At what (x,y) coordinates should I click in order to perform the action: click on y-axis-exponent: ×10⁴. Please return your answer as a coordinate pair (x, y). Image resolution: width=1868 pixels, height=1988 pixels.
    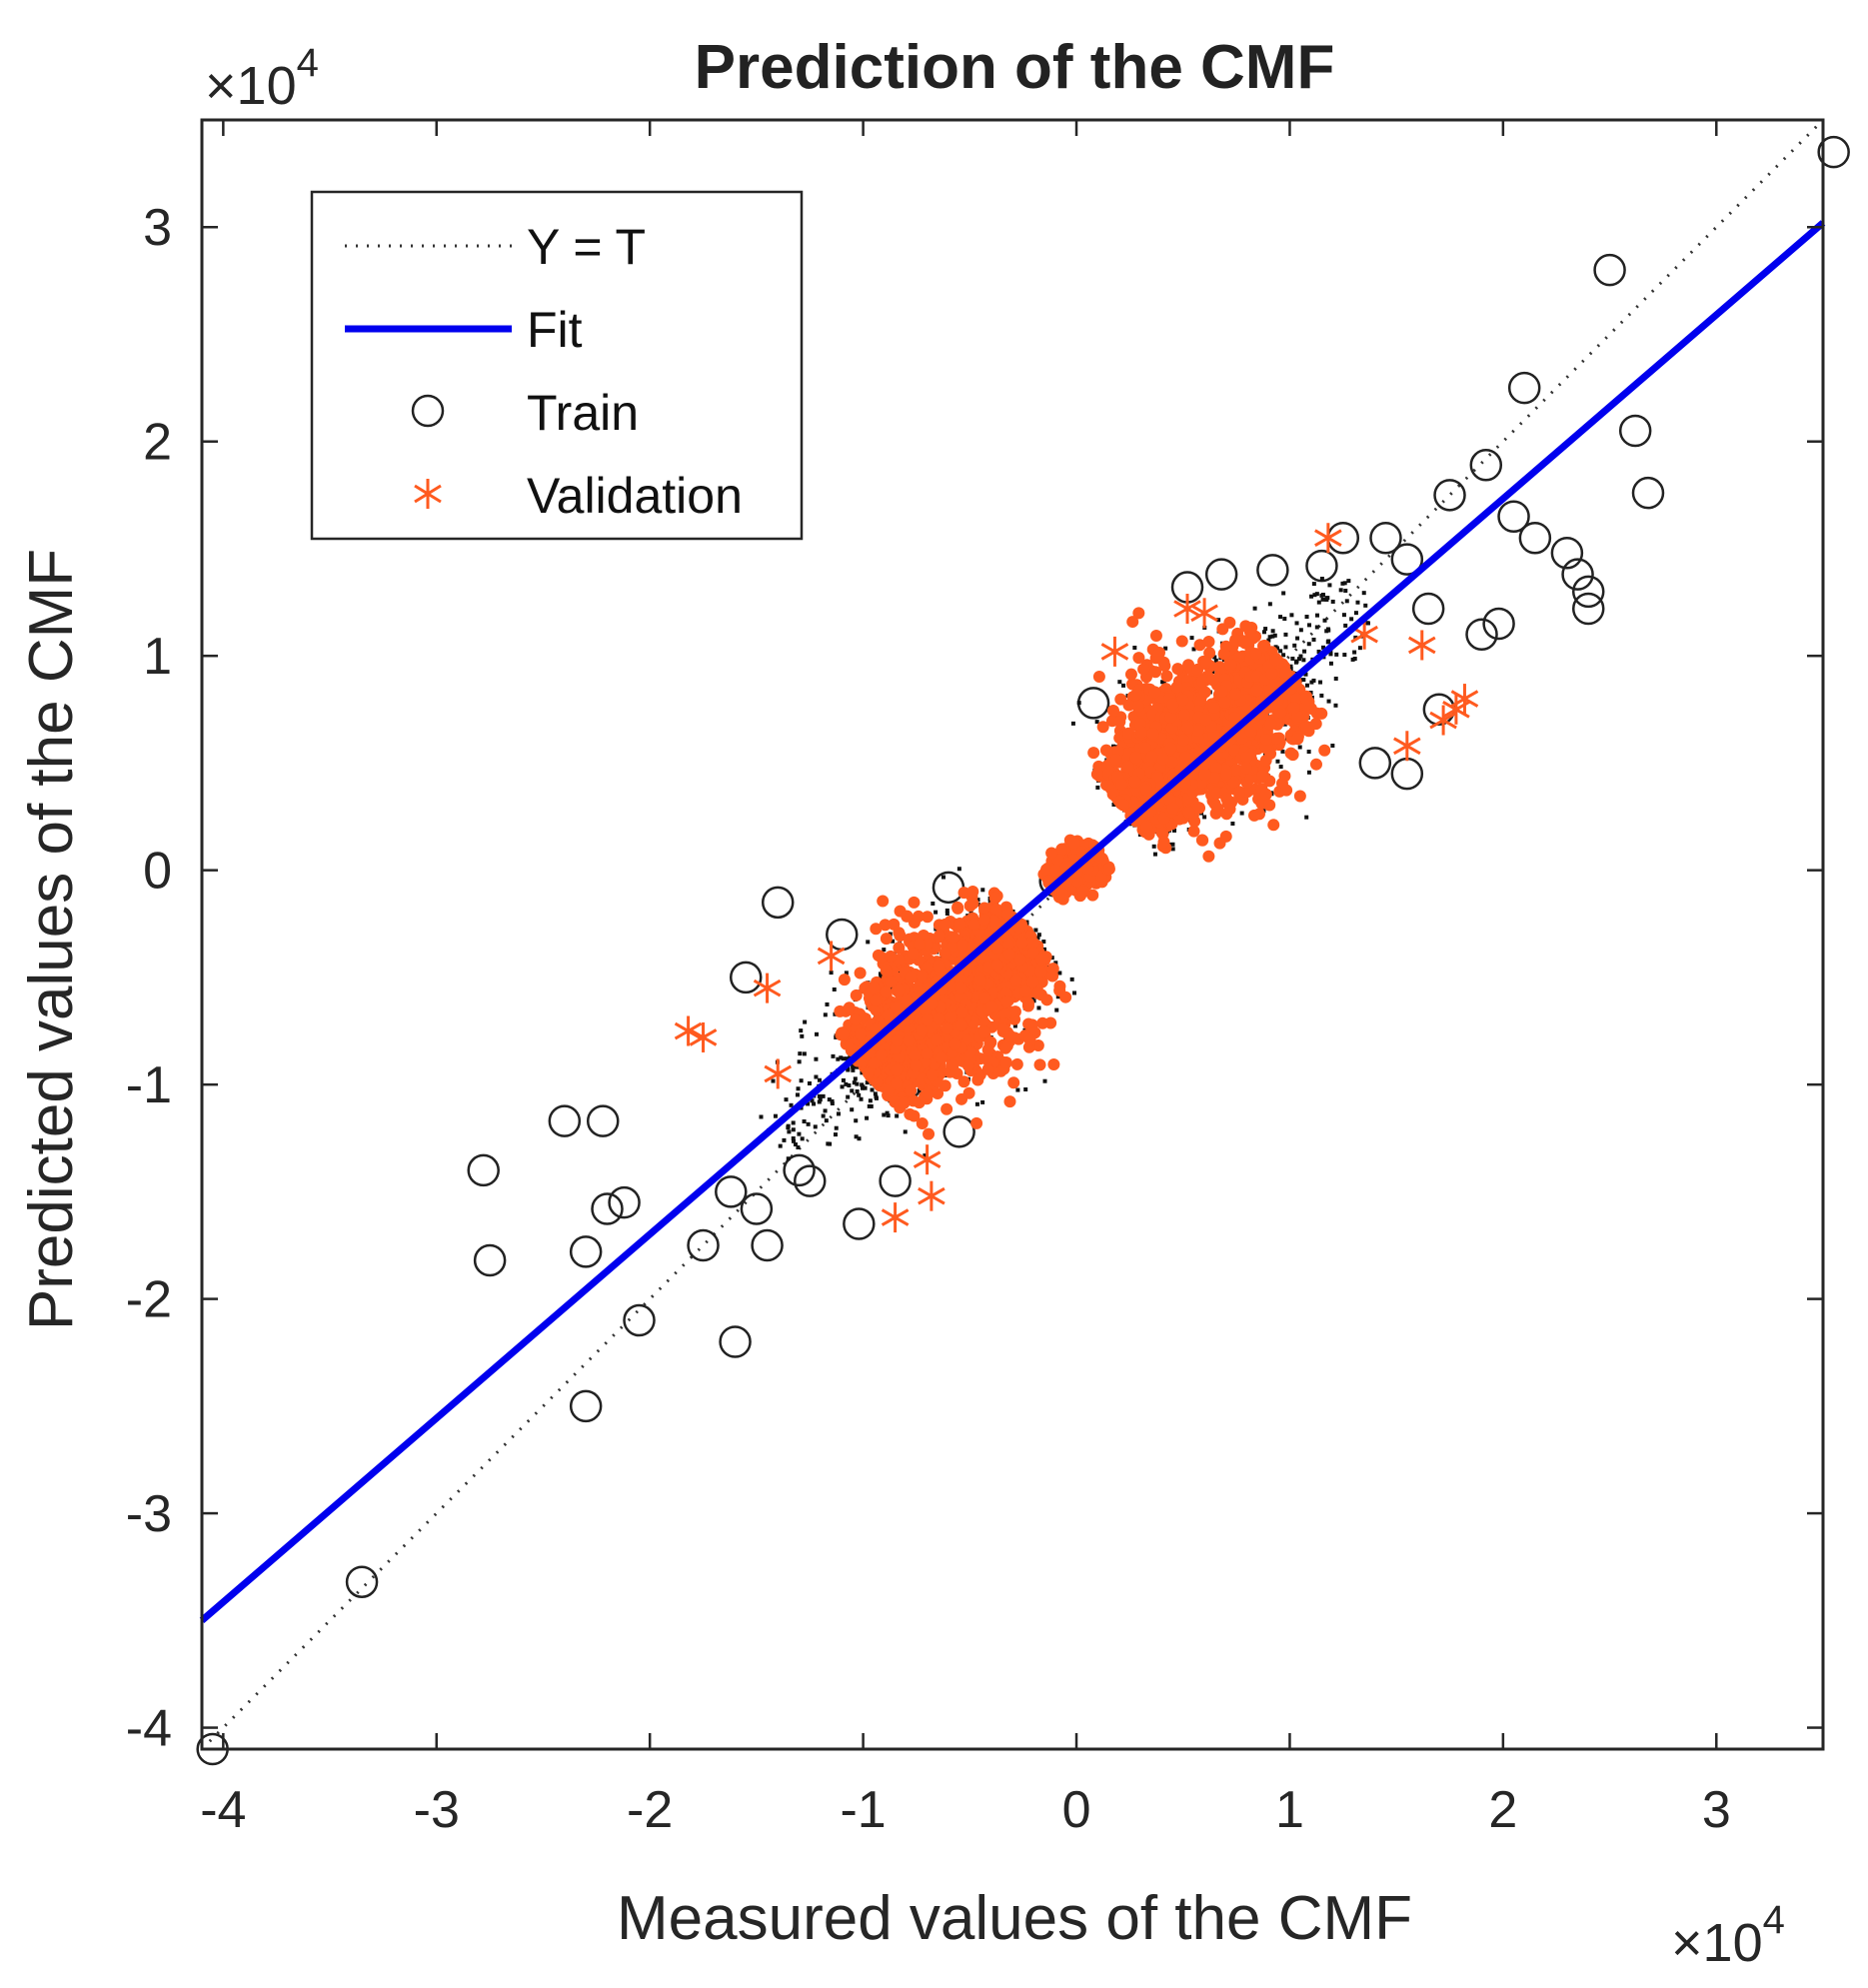
    Looking at the image, I should click on (262, 78).